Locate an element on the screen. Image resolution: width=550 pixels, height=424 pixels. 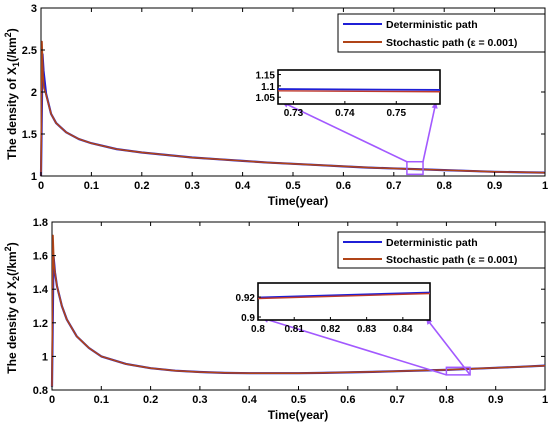
inset: 0.8 0.81 0.82 0.83 0.84 0.9 0.92 is located at coordinates (333, 308).